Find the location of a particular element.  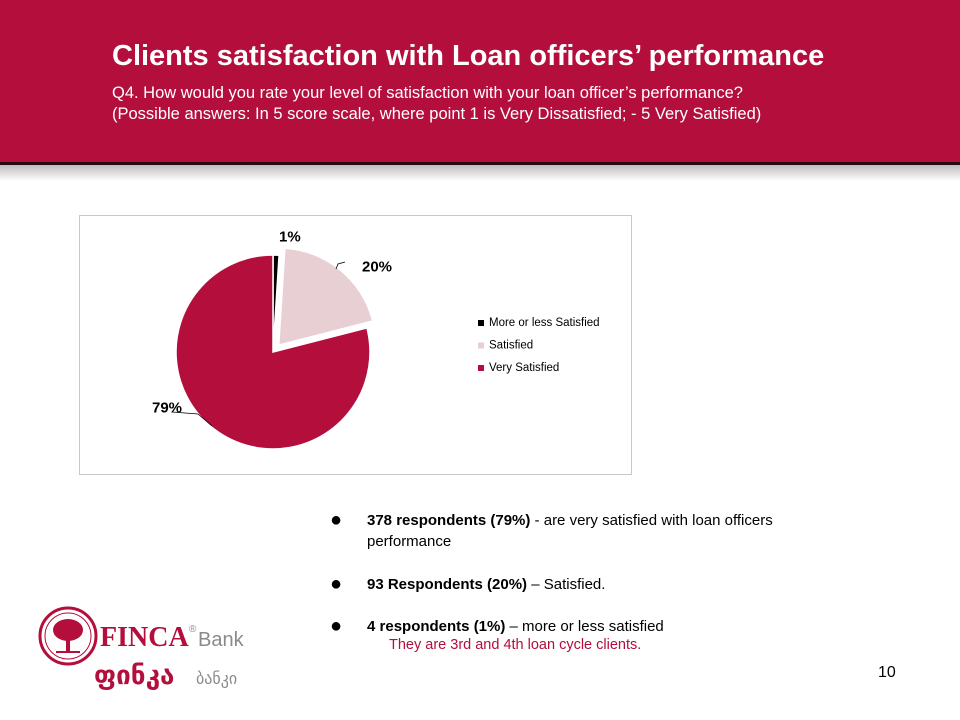

pie-data-label: 79% is located at coordinates (167, 408).